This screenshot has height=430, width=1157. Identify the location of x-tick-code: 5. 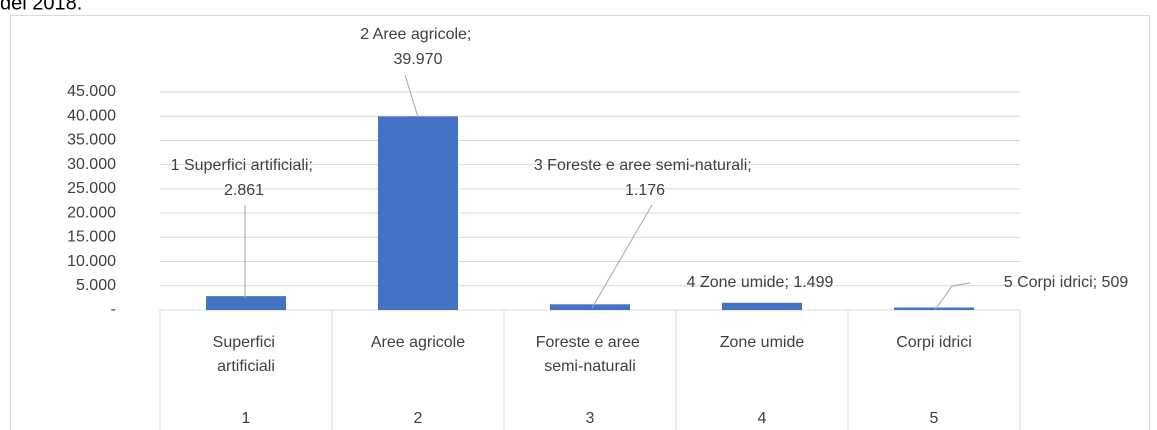
(934, 418).